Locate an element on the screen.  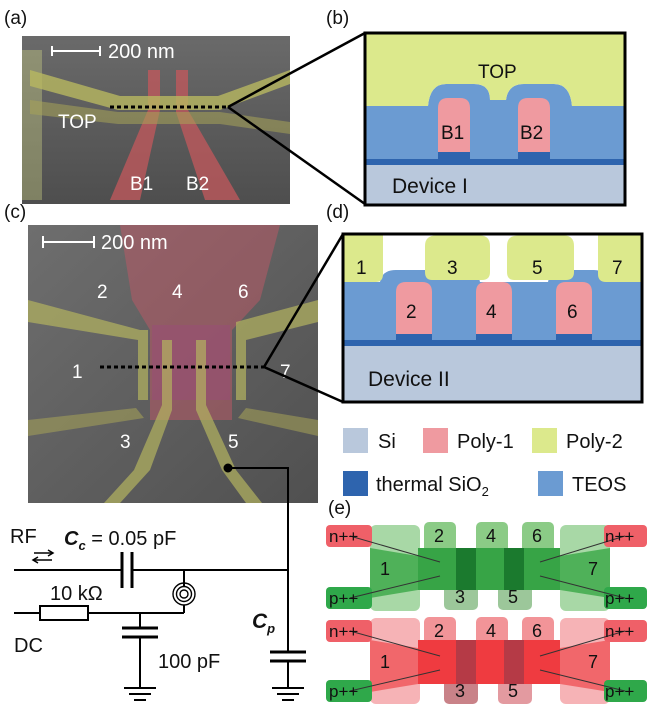
inductor-coil-inner is located at coordinates (184, 594).